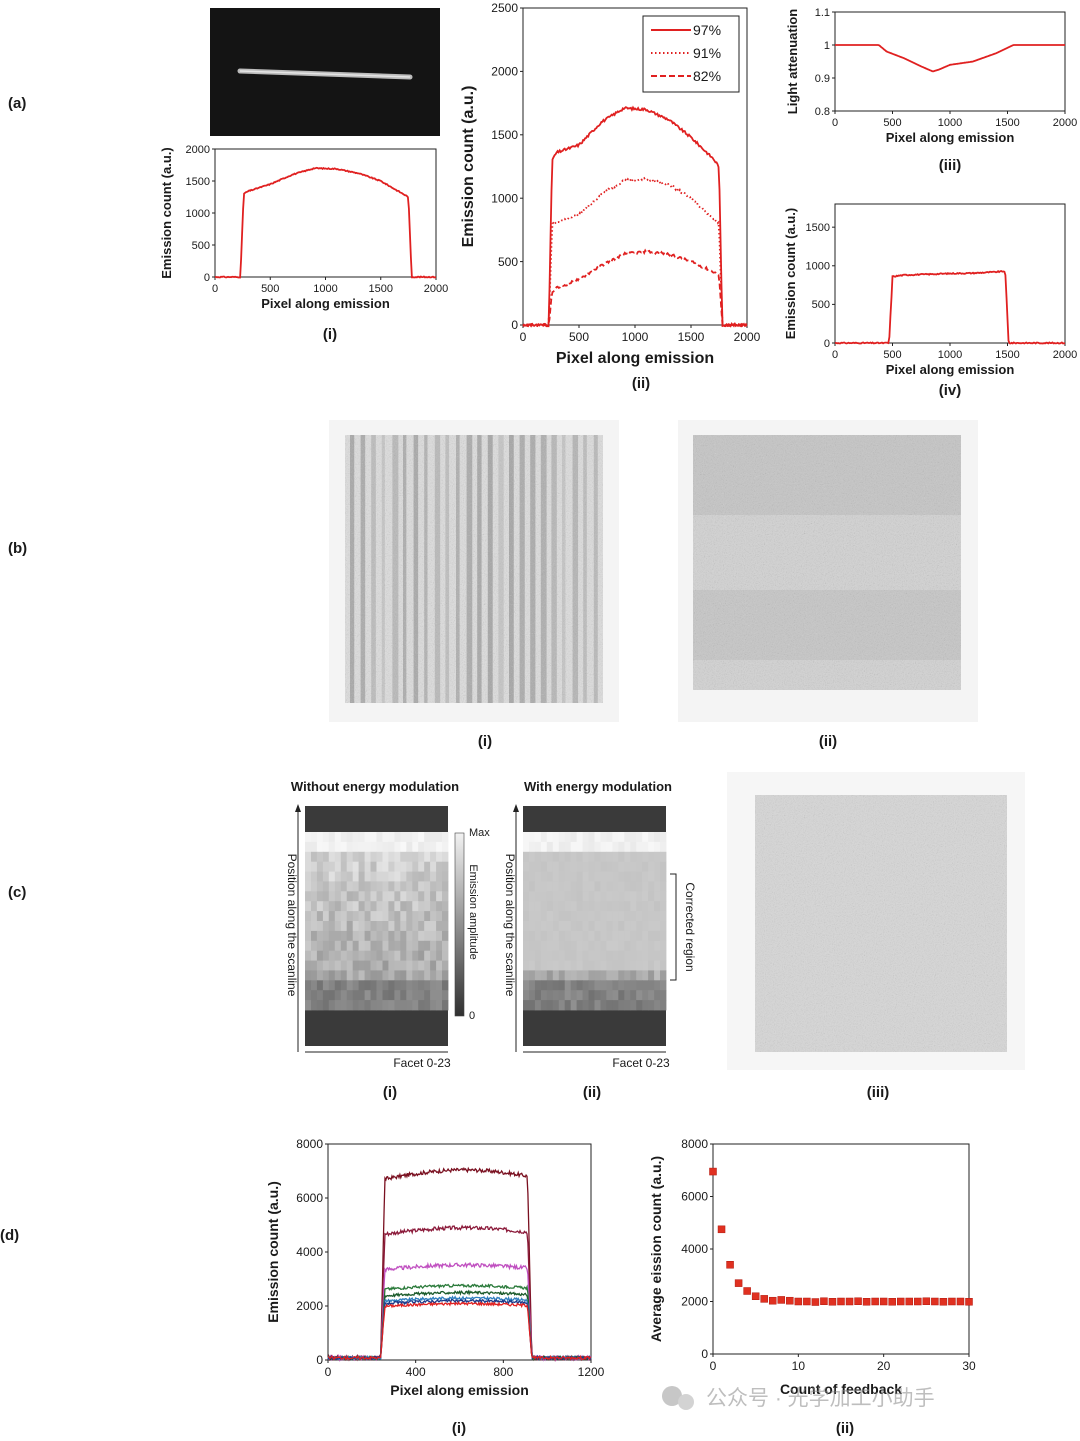 This screenshot has height=1441, width=1080. What do you see at coordinates (309, 1198) in the screenshot?
I see `y-tick-label: 6000` at bounding box center [309, 1198].